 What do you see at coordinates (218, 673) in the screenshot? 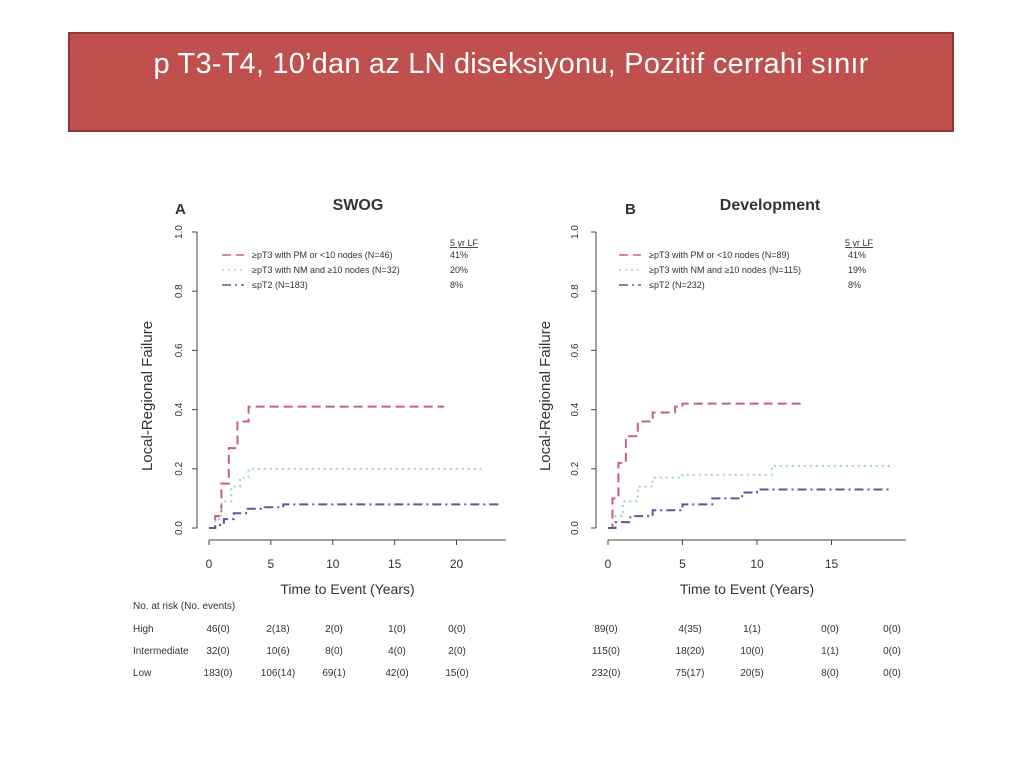
I see `risk-cell: 183(0)` at bounding box center [218, 673].